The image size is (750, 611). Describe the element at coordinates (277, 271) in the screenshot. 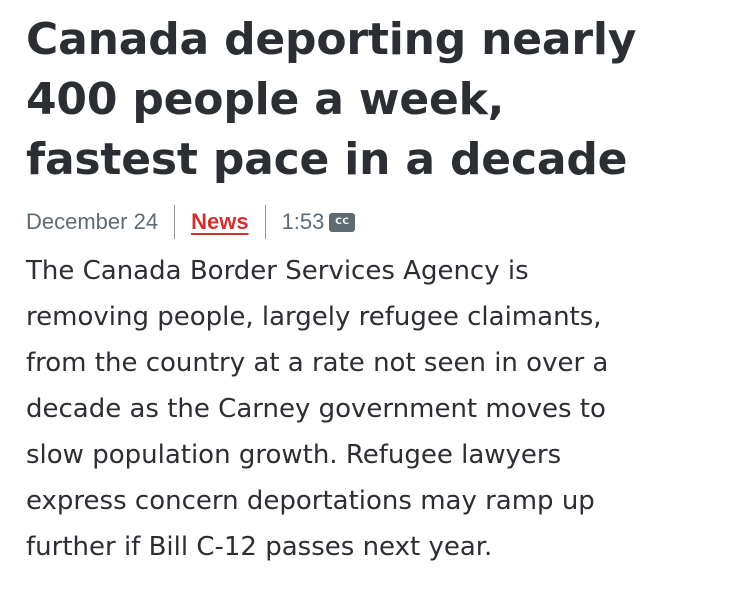

I see `summary-line: The Canada Border Services Agency is` at that location.